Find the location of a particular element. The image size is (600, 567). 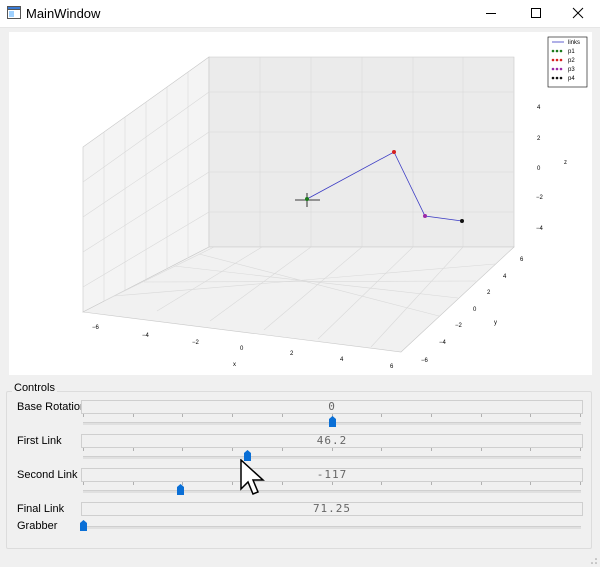

minimize-icon is located at coordinates (491, 13).